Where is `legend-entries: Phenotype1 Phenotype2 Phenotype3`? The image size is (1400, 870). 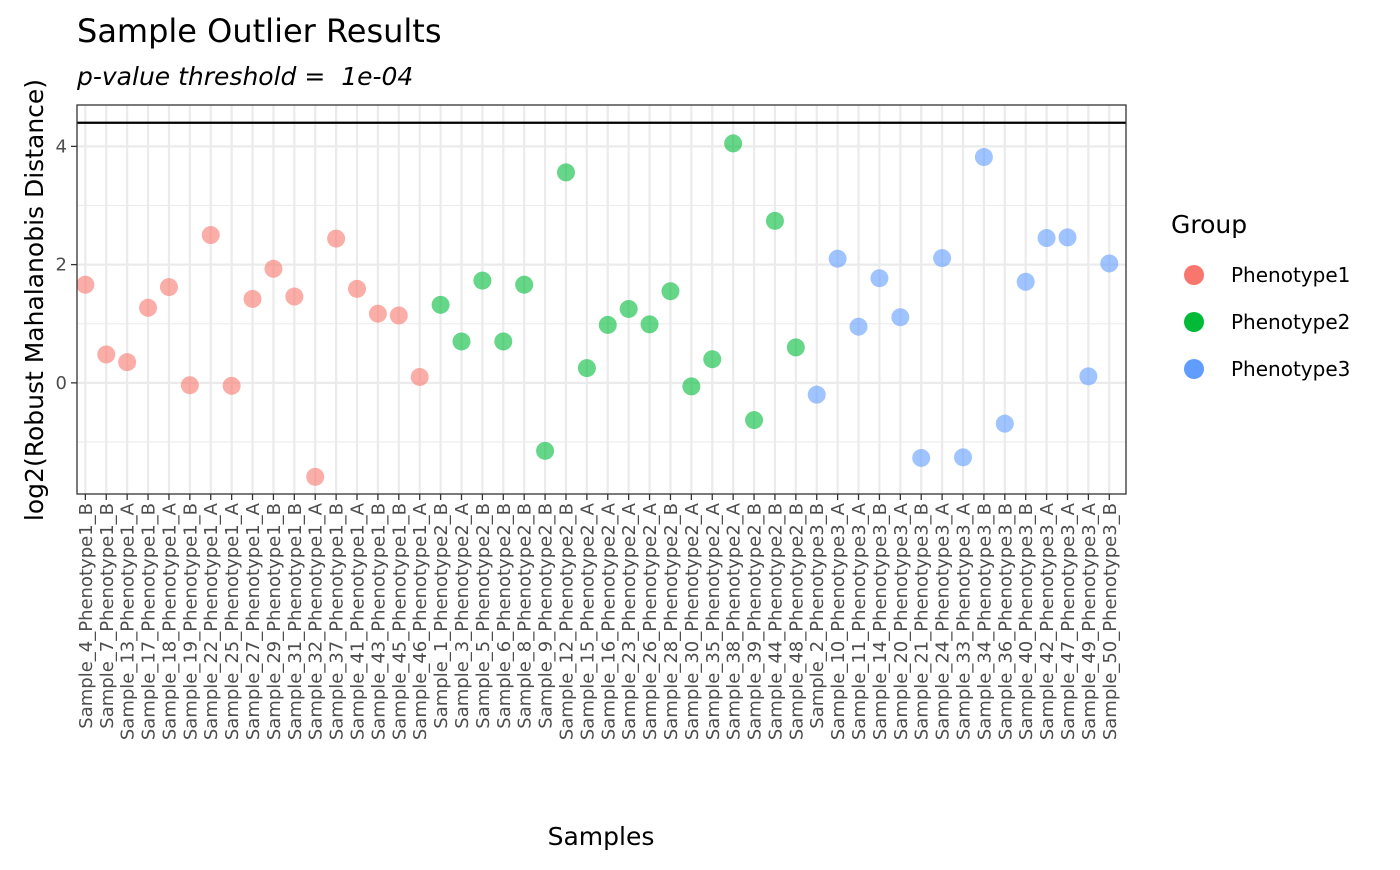 legend-entries: Phenotype1 Phenotype2 Phenotype3 is located at coordinates (1267, 322).